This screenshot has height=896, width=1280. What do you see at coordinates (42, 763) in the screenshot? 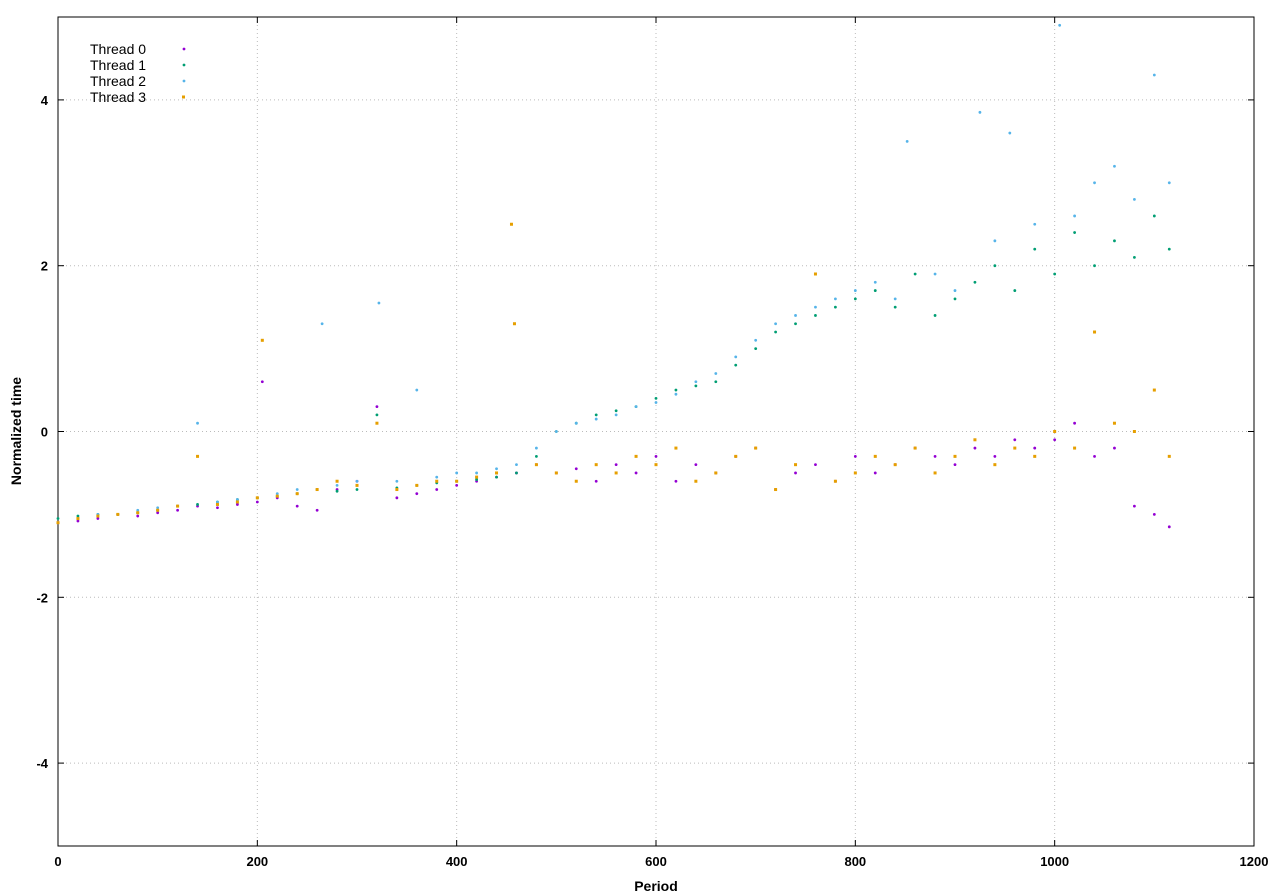
I see `y-tick-label: -4` at bounding box center [42, 763].